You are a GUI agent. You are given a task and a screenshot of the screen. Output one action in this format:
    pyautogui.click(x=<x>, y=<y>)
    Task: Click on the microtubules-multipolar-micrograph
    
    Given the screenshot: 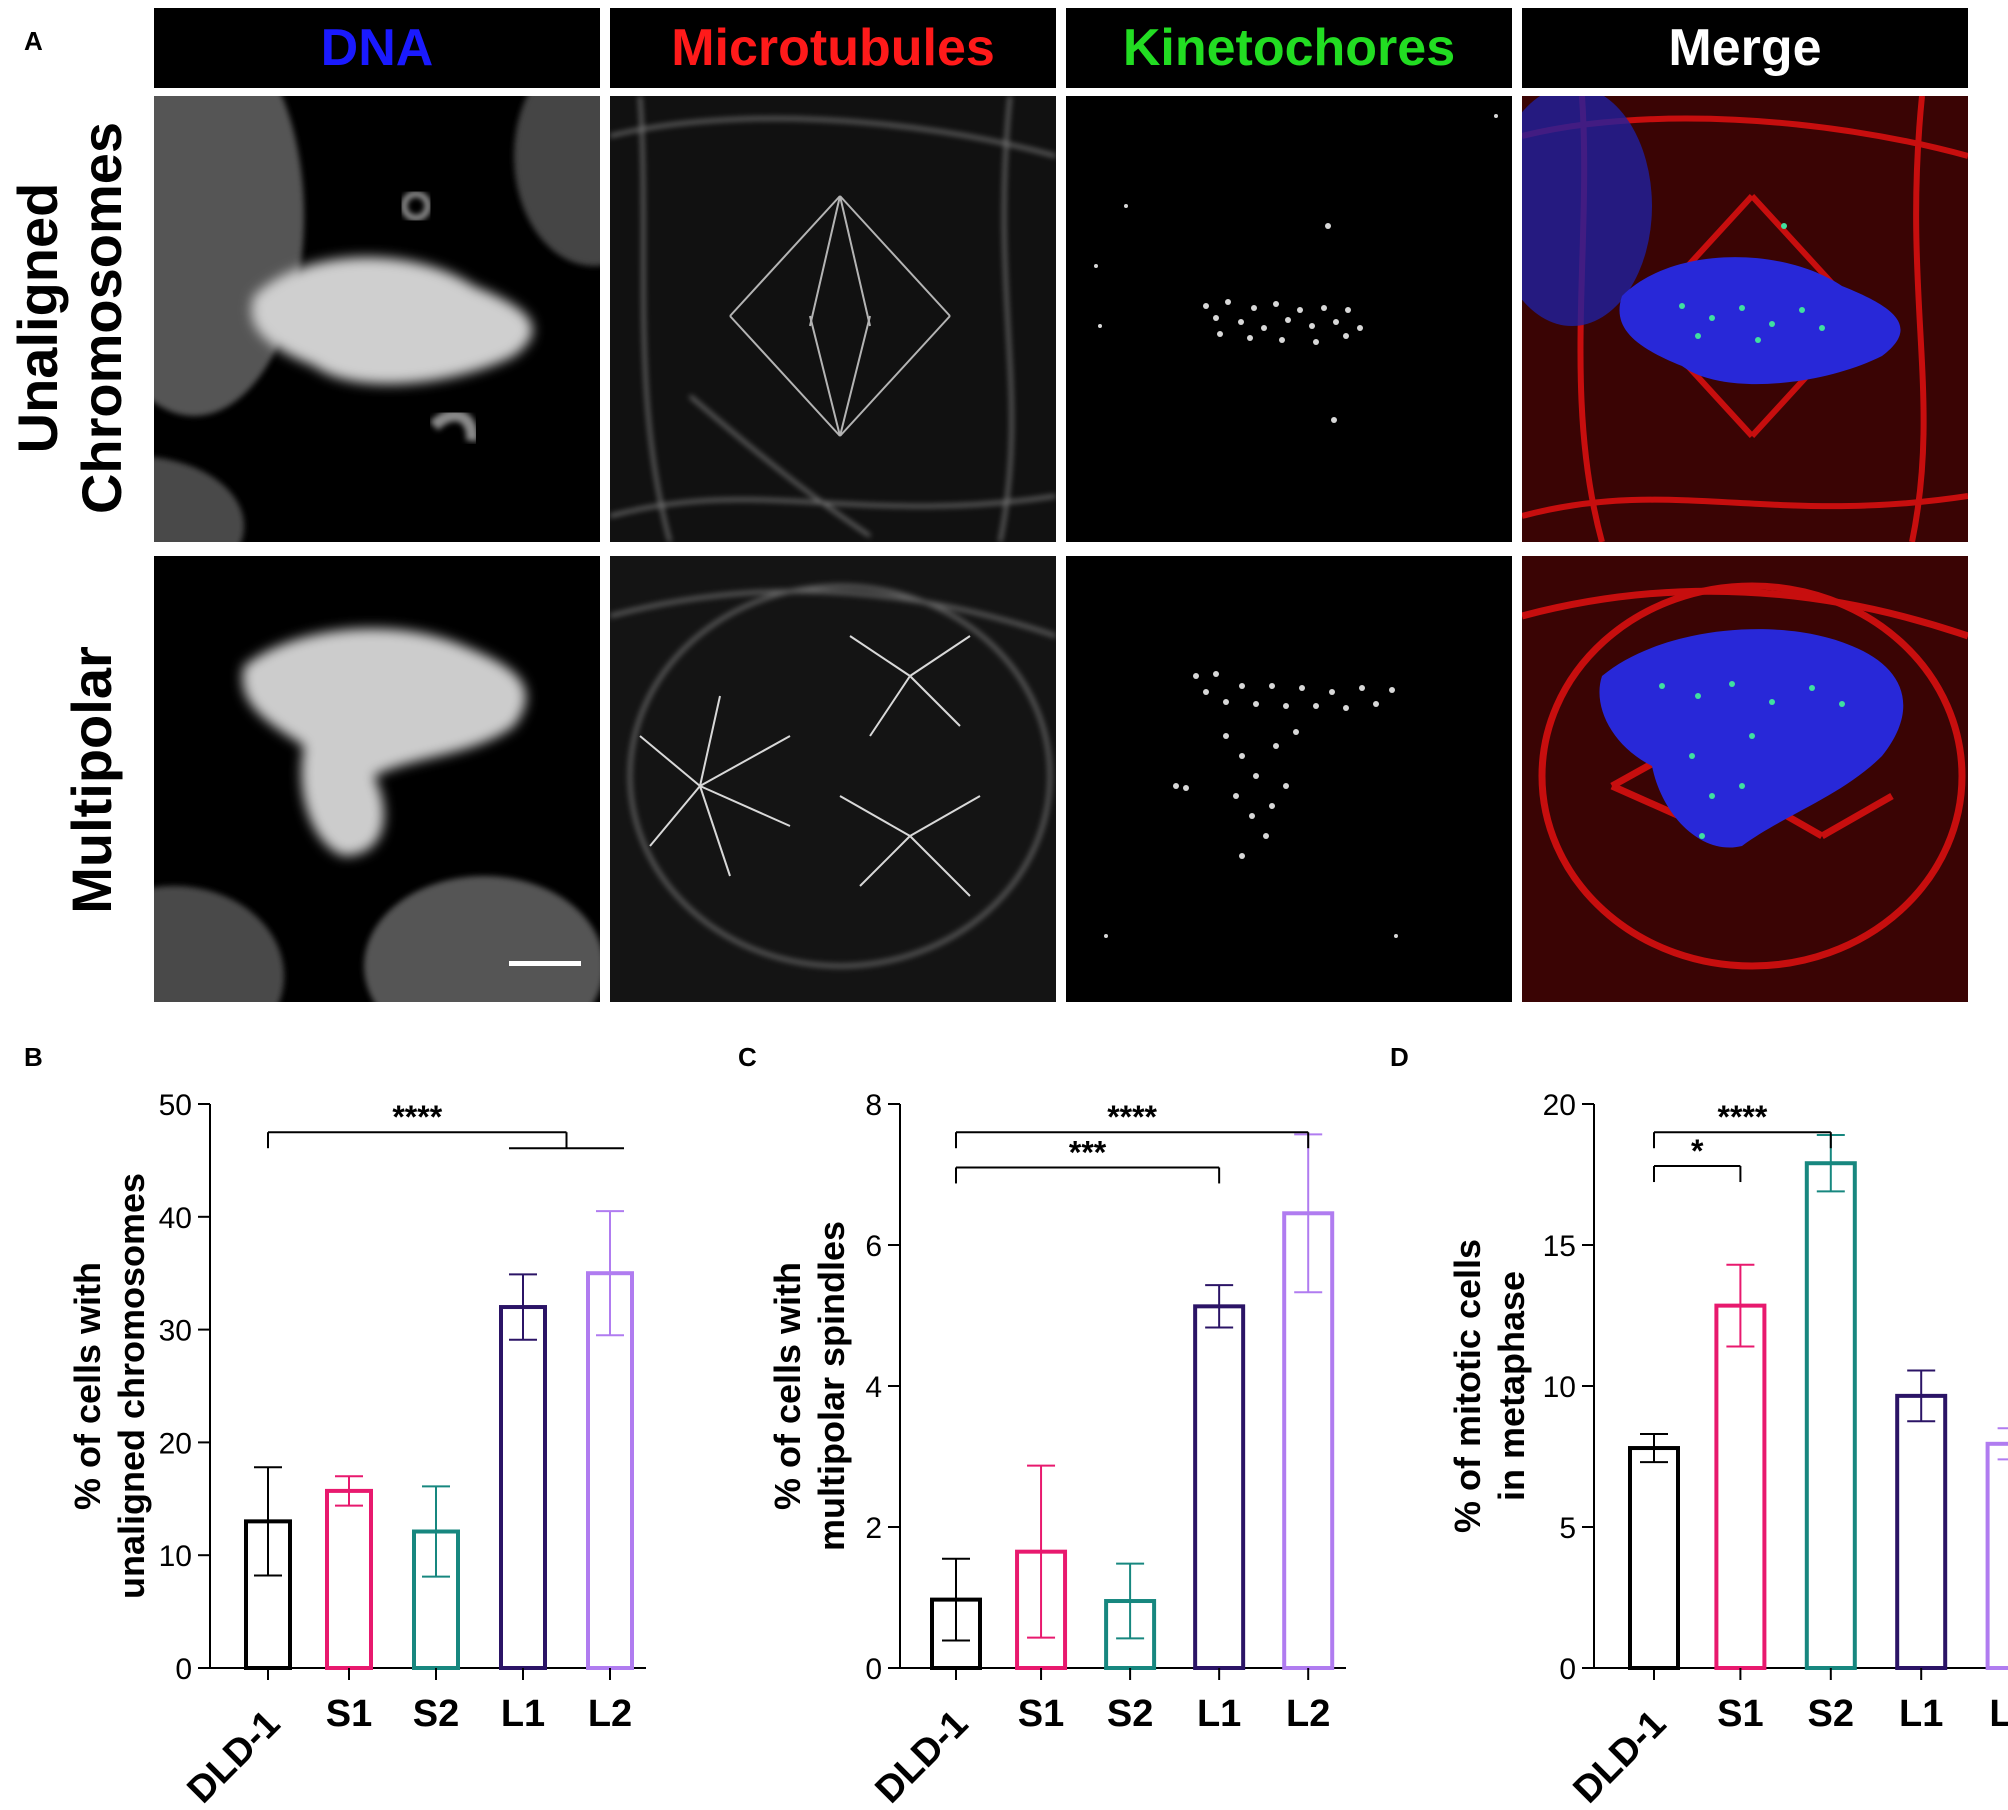 What is the action you would take?
    pyautogui.click(x=833, y=779)
    